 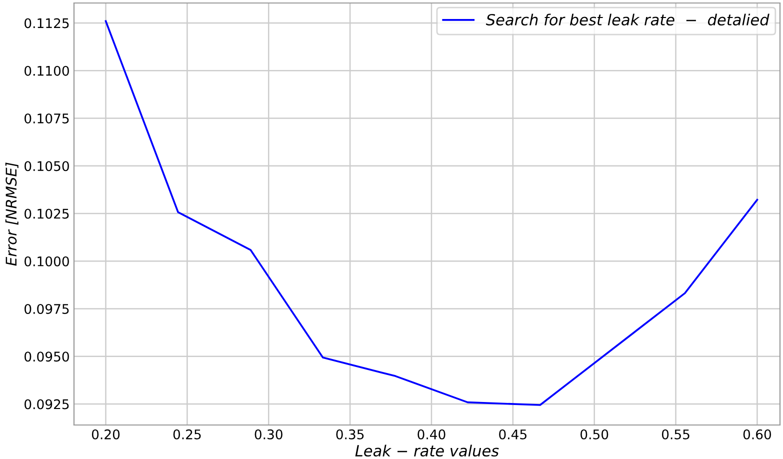 What do you see at coordinates (187, 434) in the screenshot?
I see `x-tick-label: 0.25` at bounding box center [187, 434].